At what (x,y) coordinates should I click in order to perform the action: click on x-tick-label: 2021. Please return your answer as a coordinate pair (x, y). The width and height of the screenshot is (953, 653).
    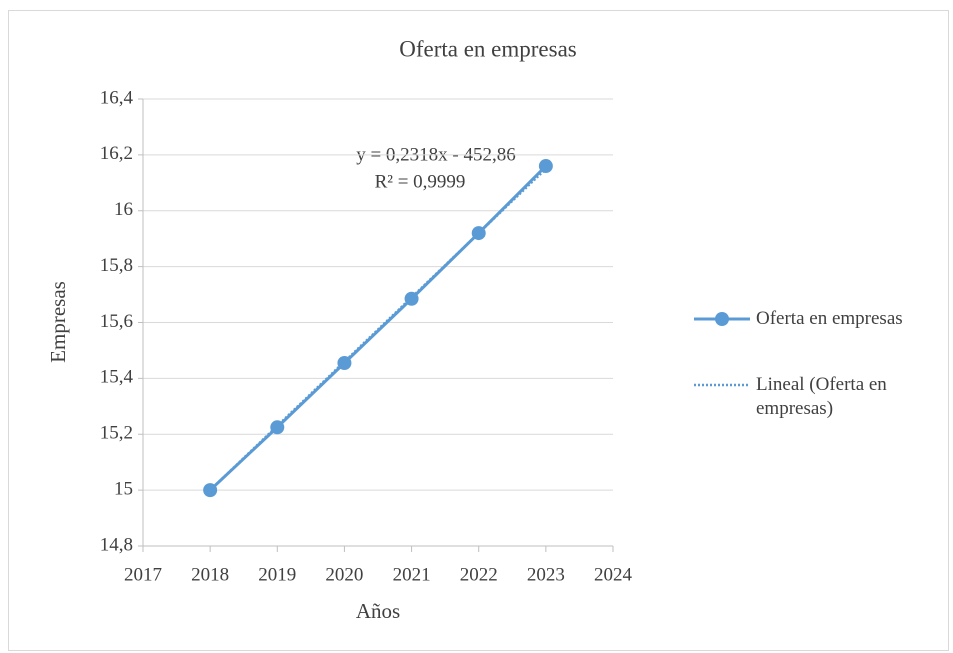
    Looking at the image, I should click on (412, 574).